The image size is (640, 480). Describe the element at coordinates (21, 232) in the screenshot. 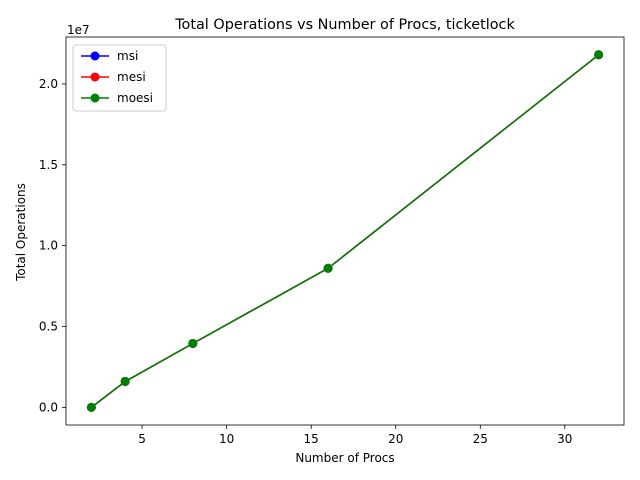

I see `y-axis-label: Total Operations` at that location.